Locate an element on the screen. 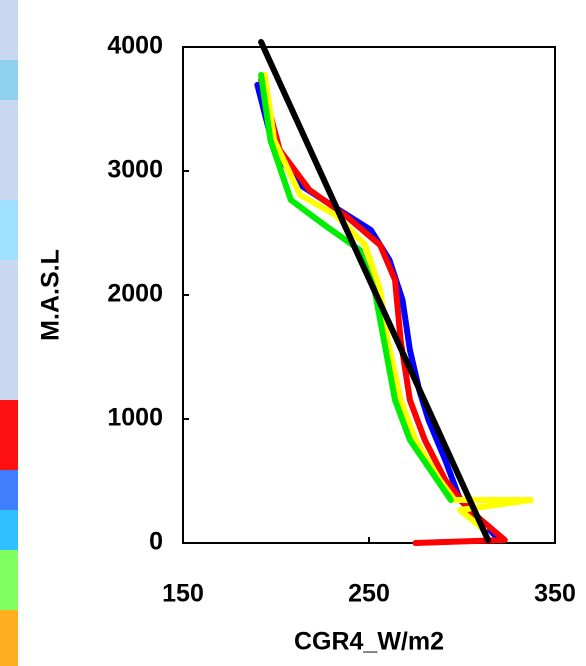 The width and height of the screenshot is (586, 666). y-tick-label: 2000 is located at coordinates (135, 294).